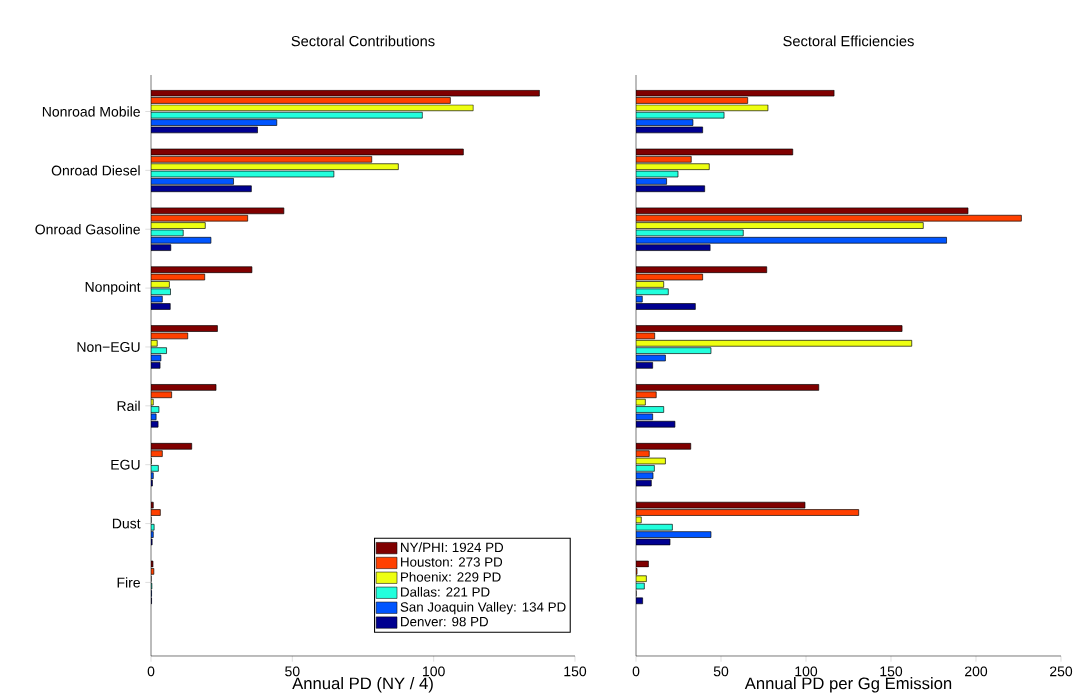  I want to click on x-axis-title: Annual PD (NY / 4), so click(362, 685).